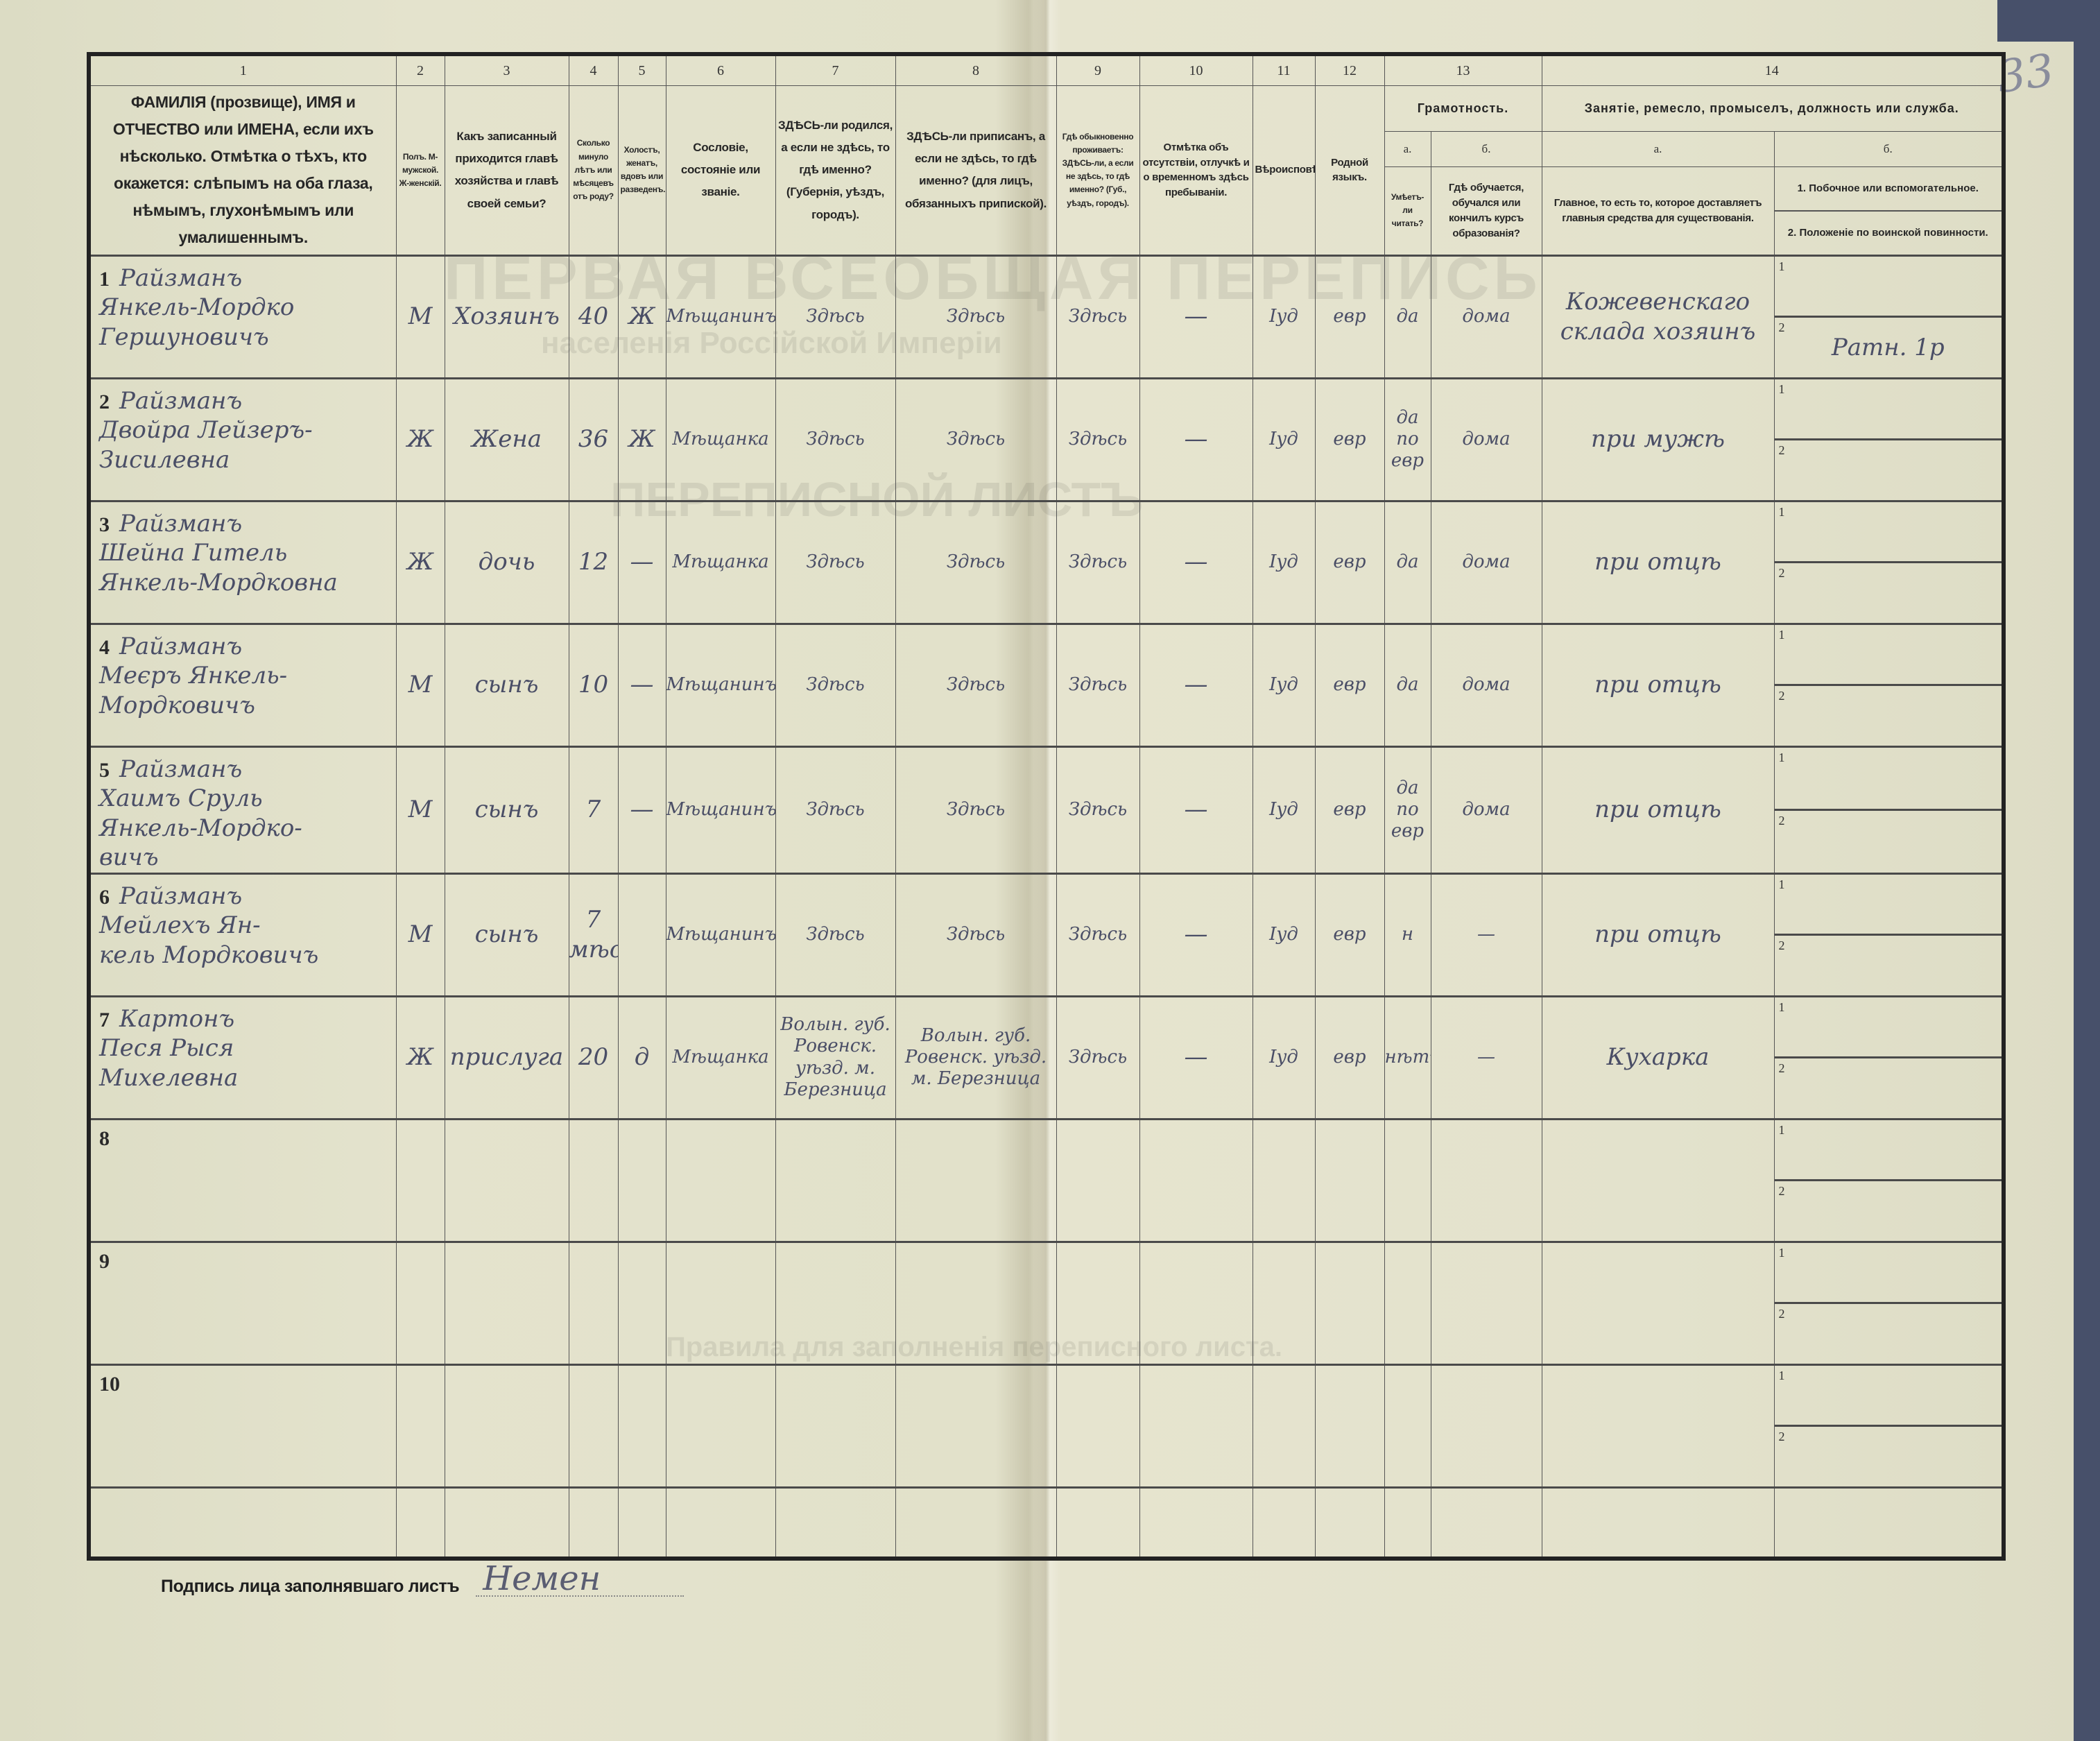 Image resolution: width=2100 pixels, height=1741 pixels. Describe the element at coordinates (104, 524) in the screenshot. I see `row-number: 3` at that location.